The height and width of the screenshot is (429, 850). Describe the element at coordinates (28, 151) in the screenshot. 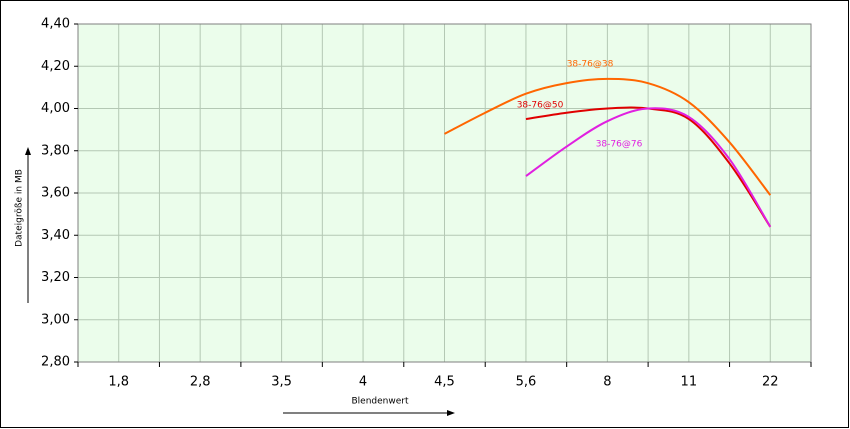

I see `y-arrowhead` at that location.